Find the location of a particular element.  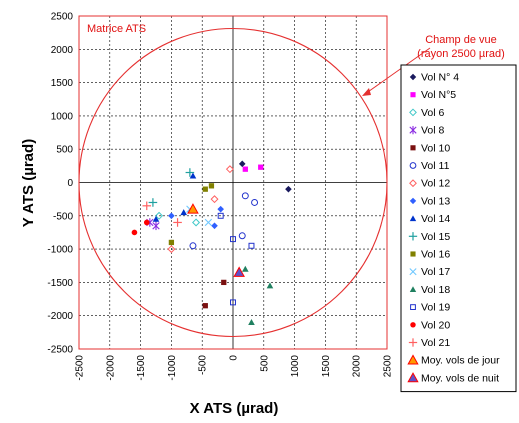

legend-label: Vol 18 is located at coordinates (435, 290).